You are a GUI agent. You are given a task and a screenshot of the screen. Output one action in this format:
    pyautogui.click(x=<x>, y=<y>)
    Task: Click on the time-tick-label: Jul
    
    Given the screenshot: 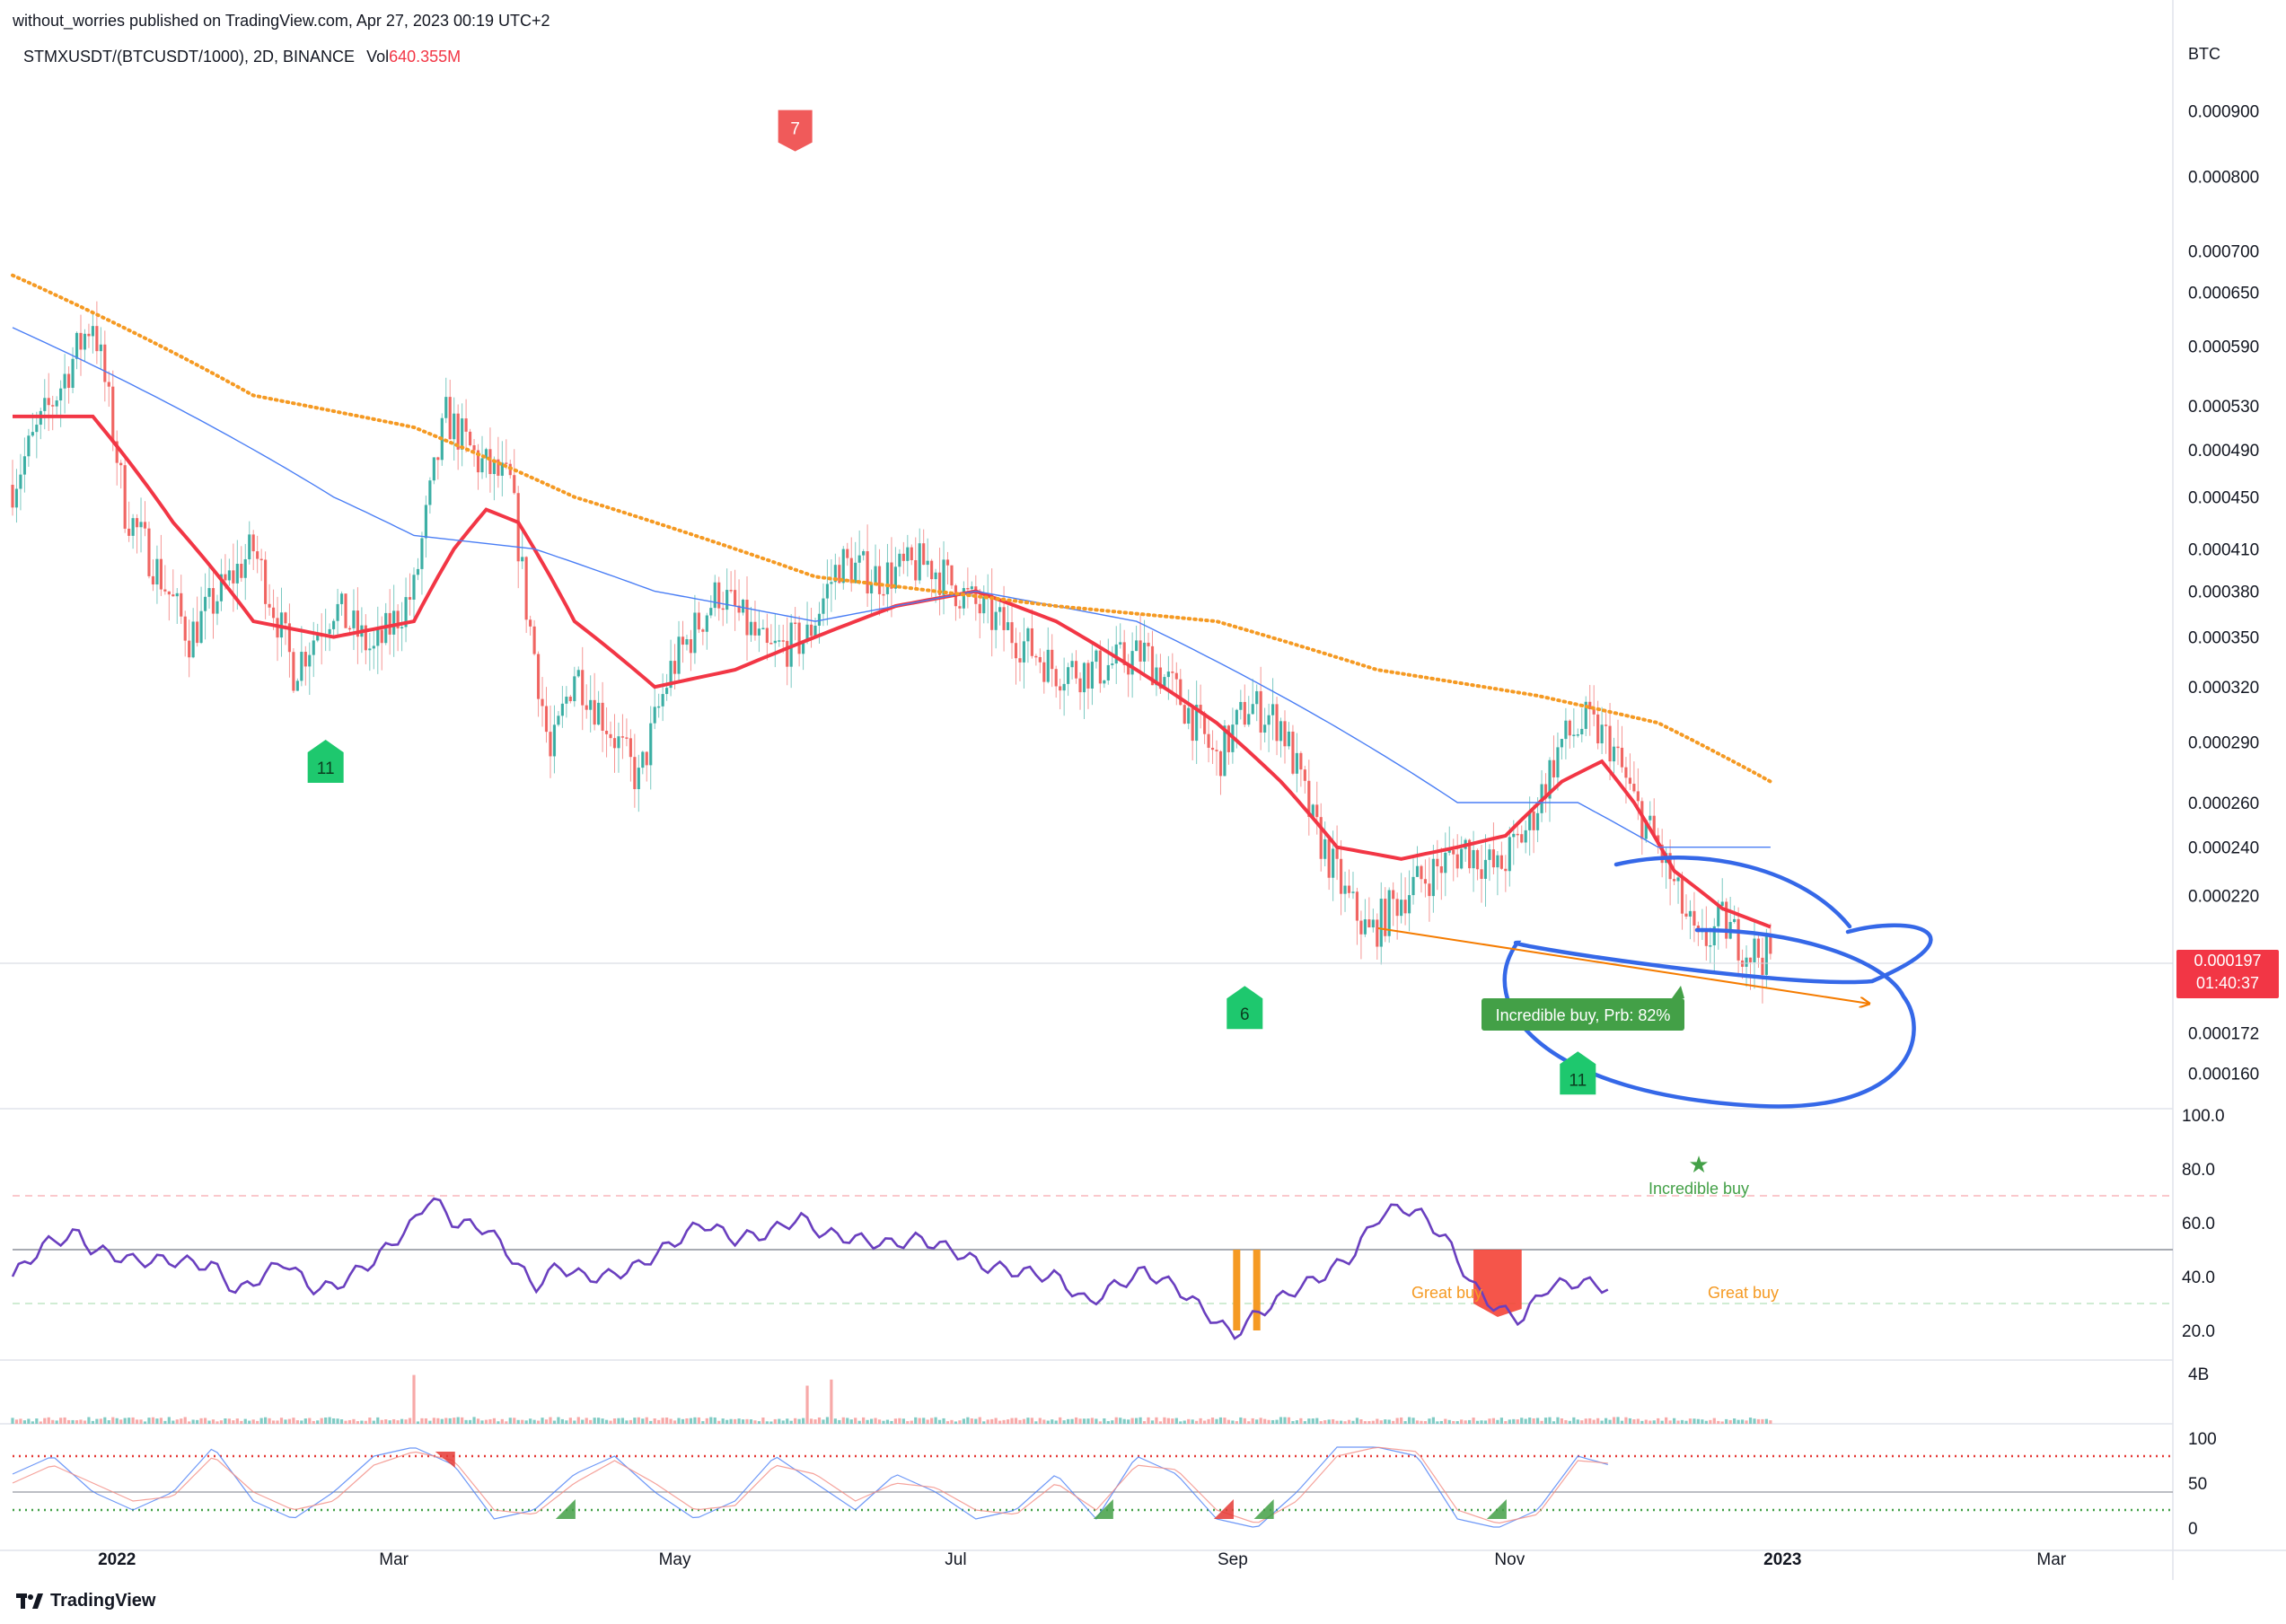 What is the action you would take?
    pyautogui.click(x=955, y=1559)
    